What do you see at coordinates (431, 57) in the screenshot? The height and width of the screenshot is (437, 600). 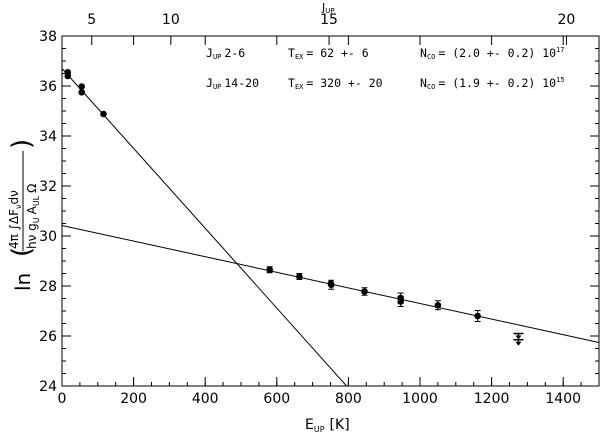 I see `ann1-n-sub: CO` at bounding box center [431, 57].